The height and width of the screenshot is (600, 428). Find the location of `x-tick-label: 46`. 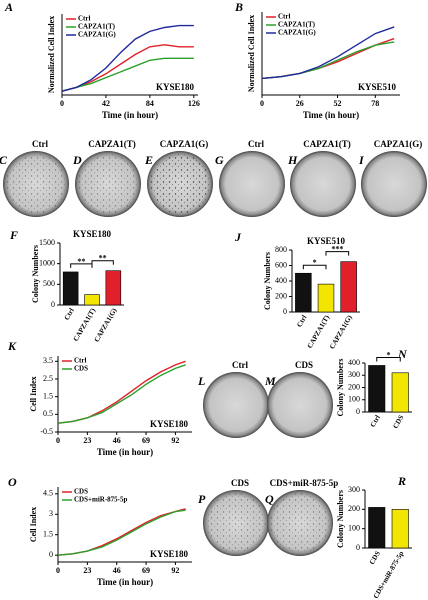

x-tick-label: 46 is located at coordinates (117, 440).